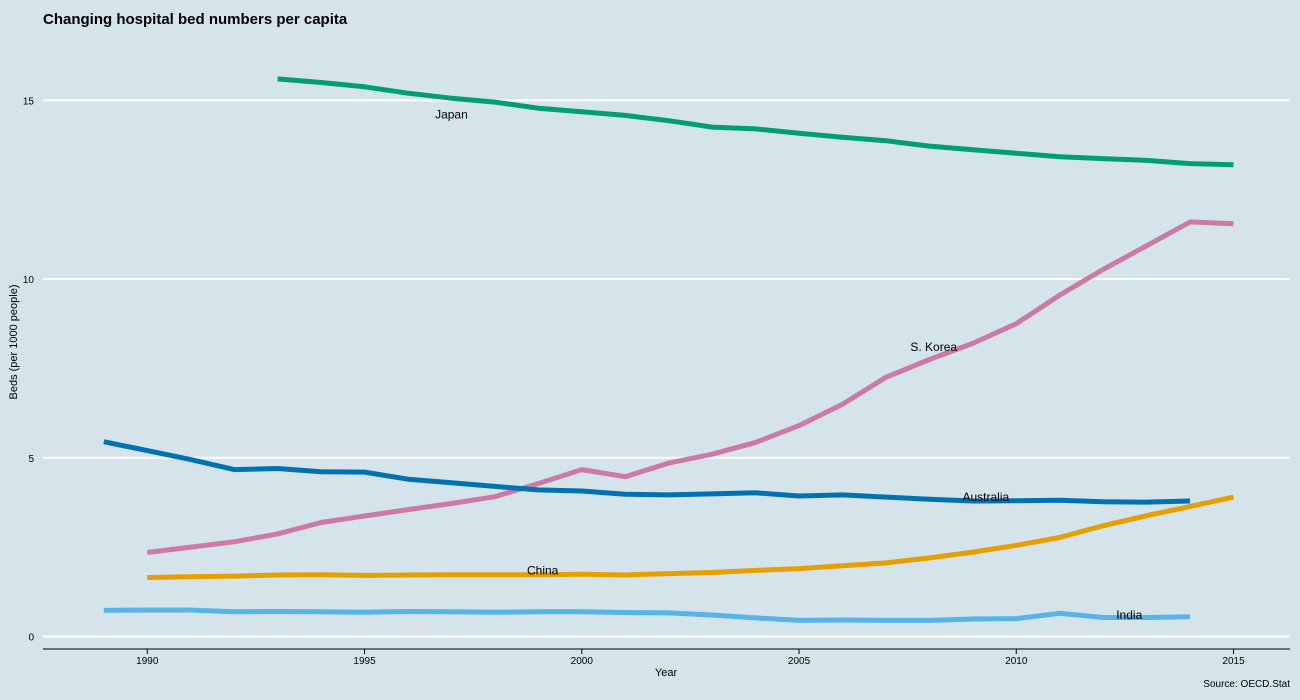  What do you see at coordinates (647, 615) in the screenshot?
I see `series-line-india` at bounding box center [647, 615].